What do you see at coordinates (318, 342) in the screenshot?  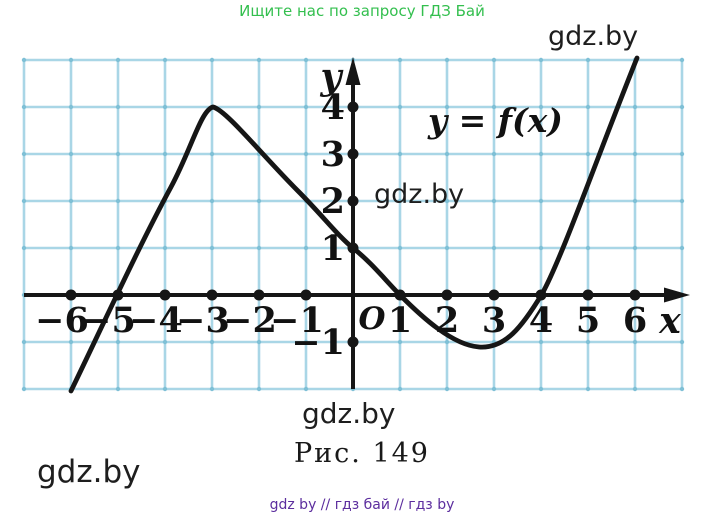 I see `y-tick-label: −1` at bounding box center [318, 342].